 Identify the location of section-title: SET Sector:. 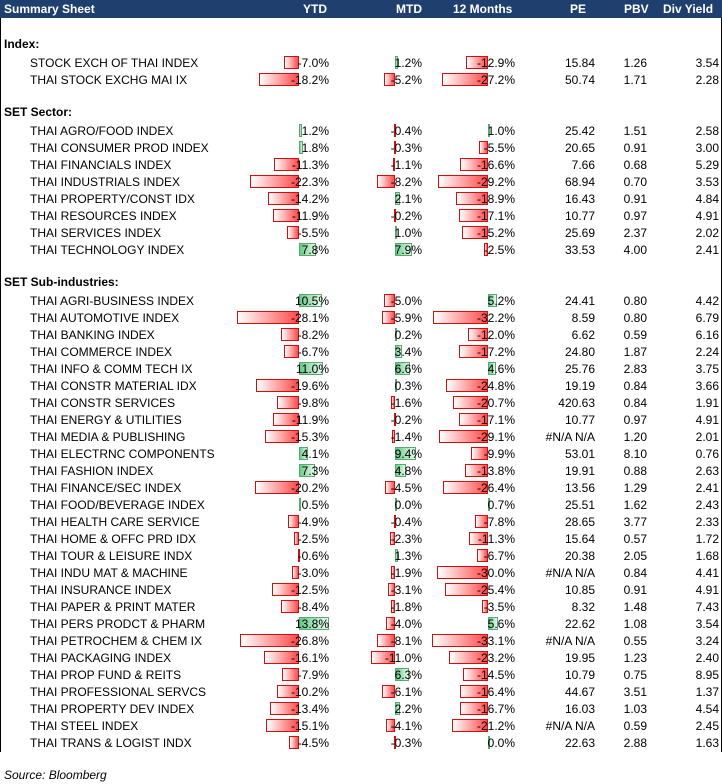
(38, 112).